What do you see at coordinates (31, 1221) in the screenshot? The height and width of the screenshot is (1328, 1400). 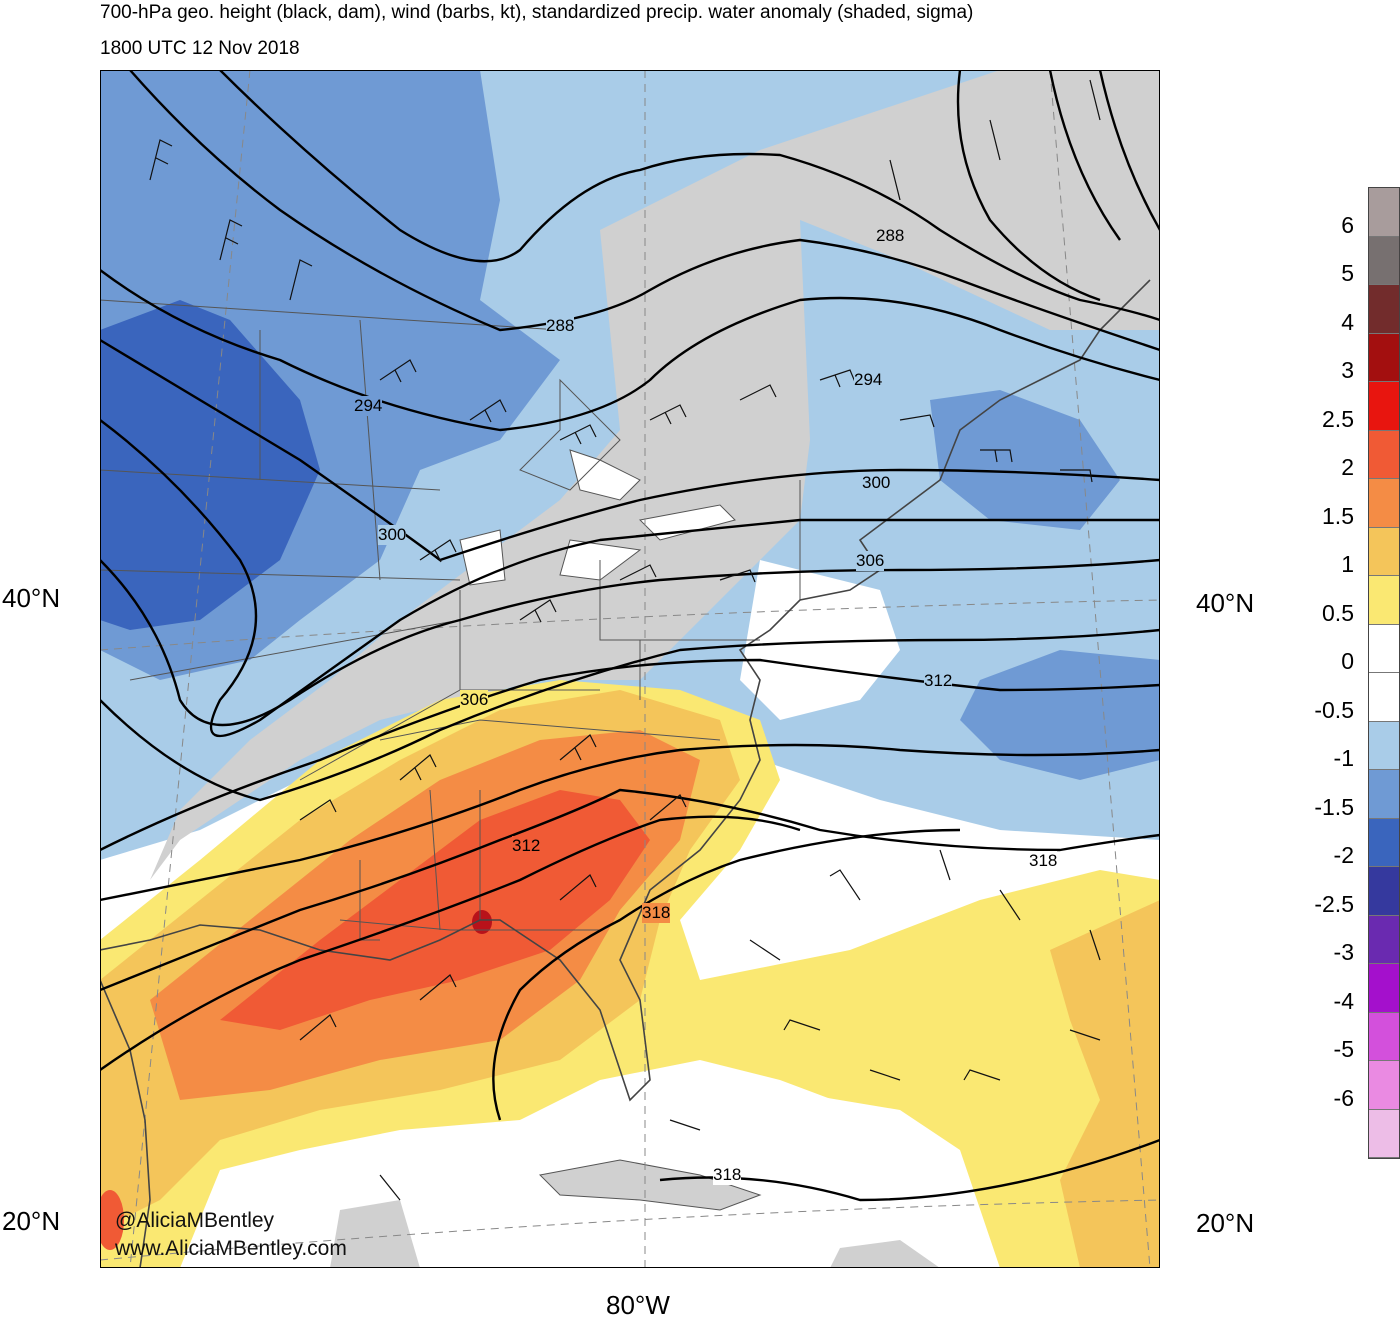 I see `lat-label-20n-left: 20°N` at bounding box center [31, 1221].